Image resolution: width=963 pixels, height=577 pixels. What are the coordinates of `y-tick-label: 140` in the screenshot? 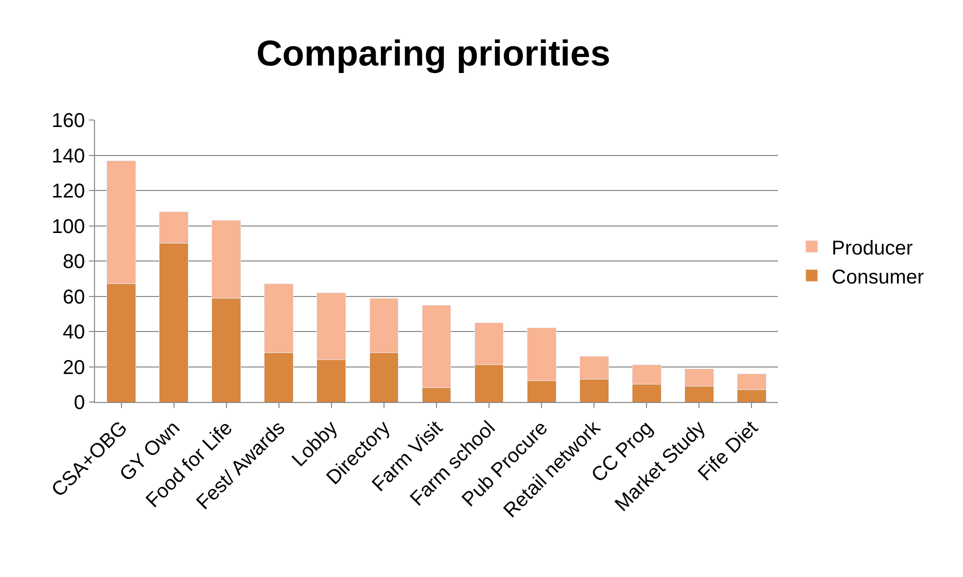 It's located at (68, 156).